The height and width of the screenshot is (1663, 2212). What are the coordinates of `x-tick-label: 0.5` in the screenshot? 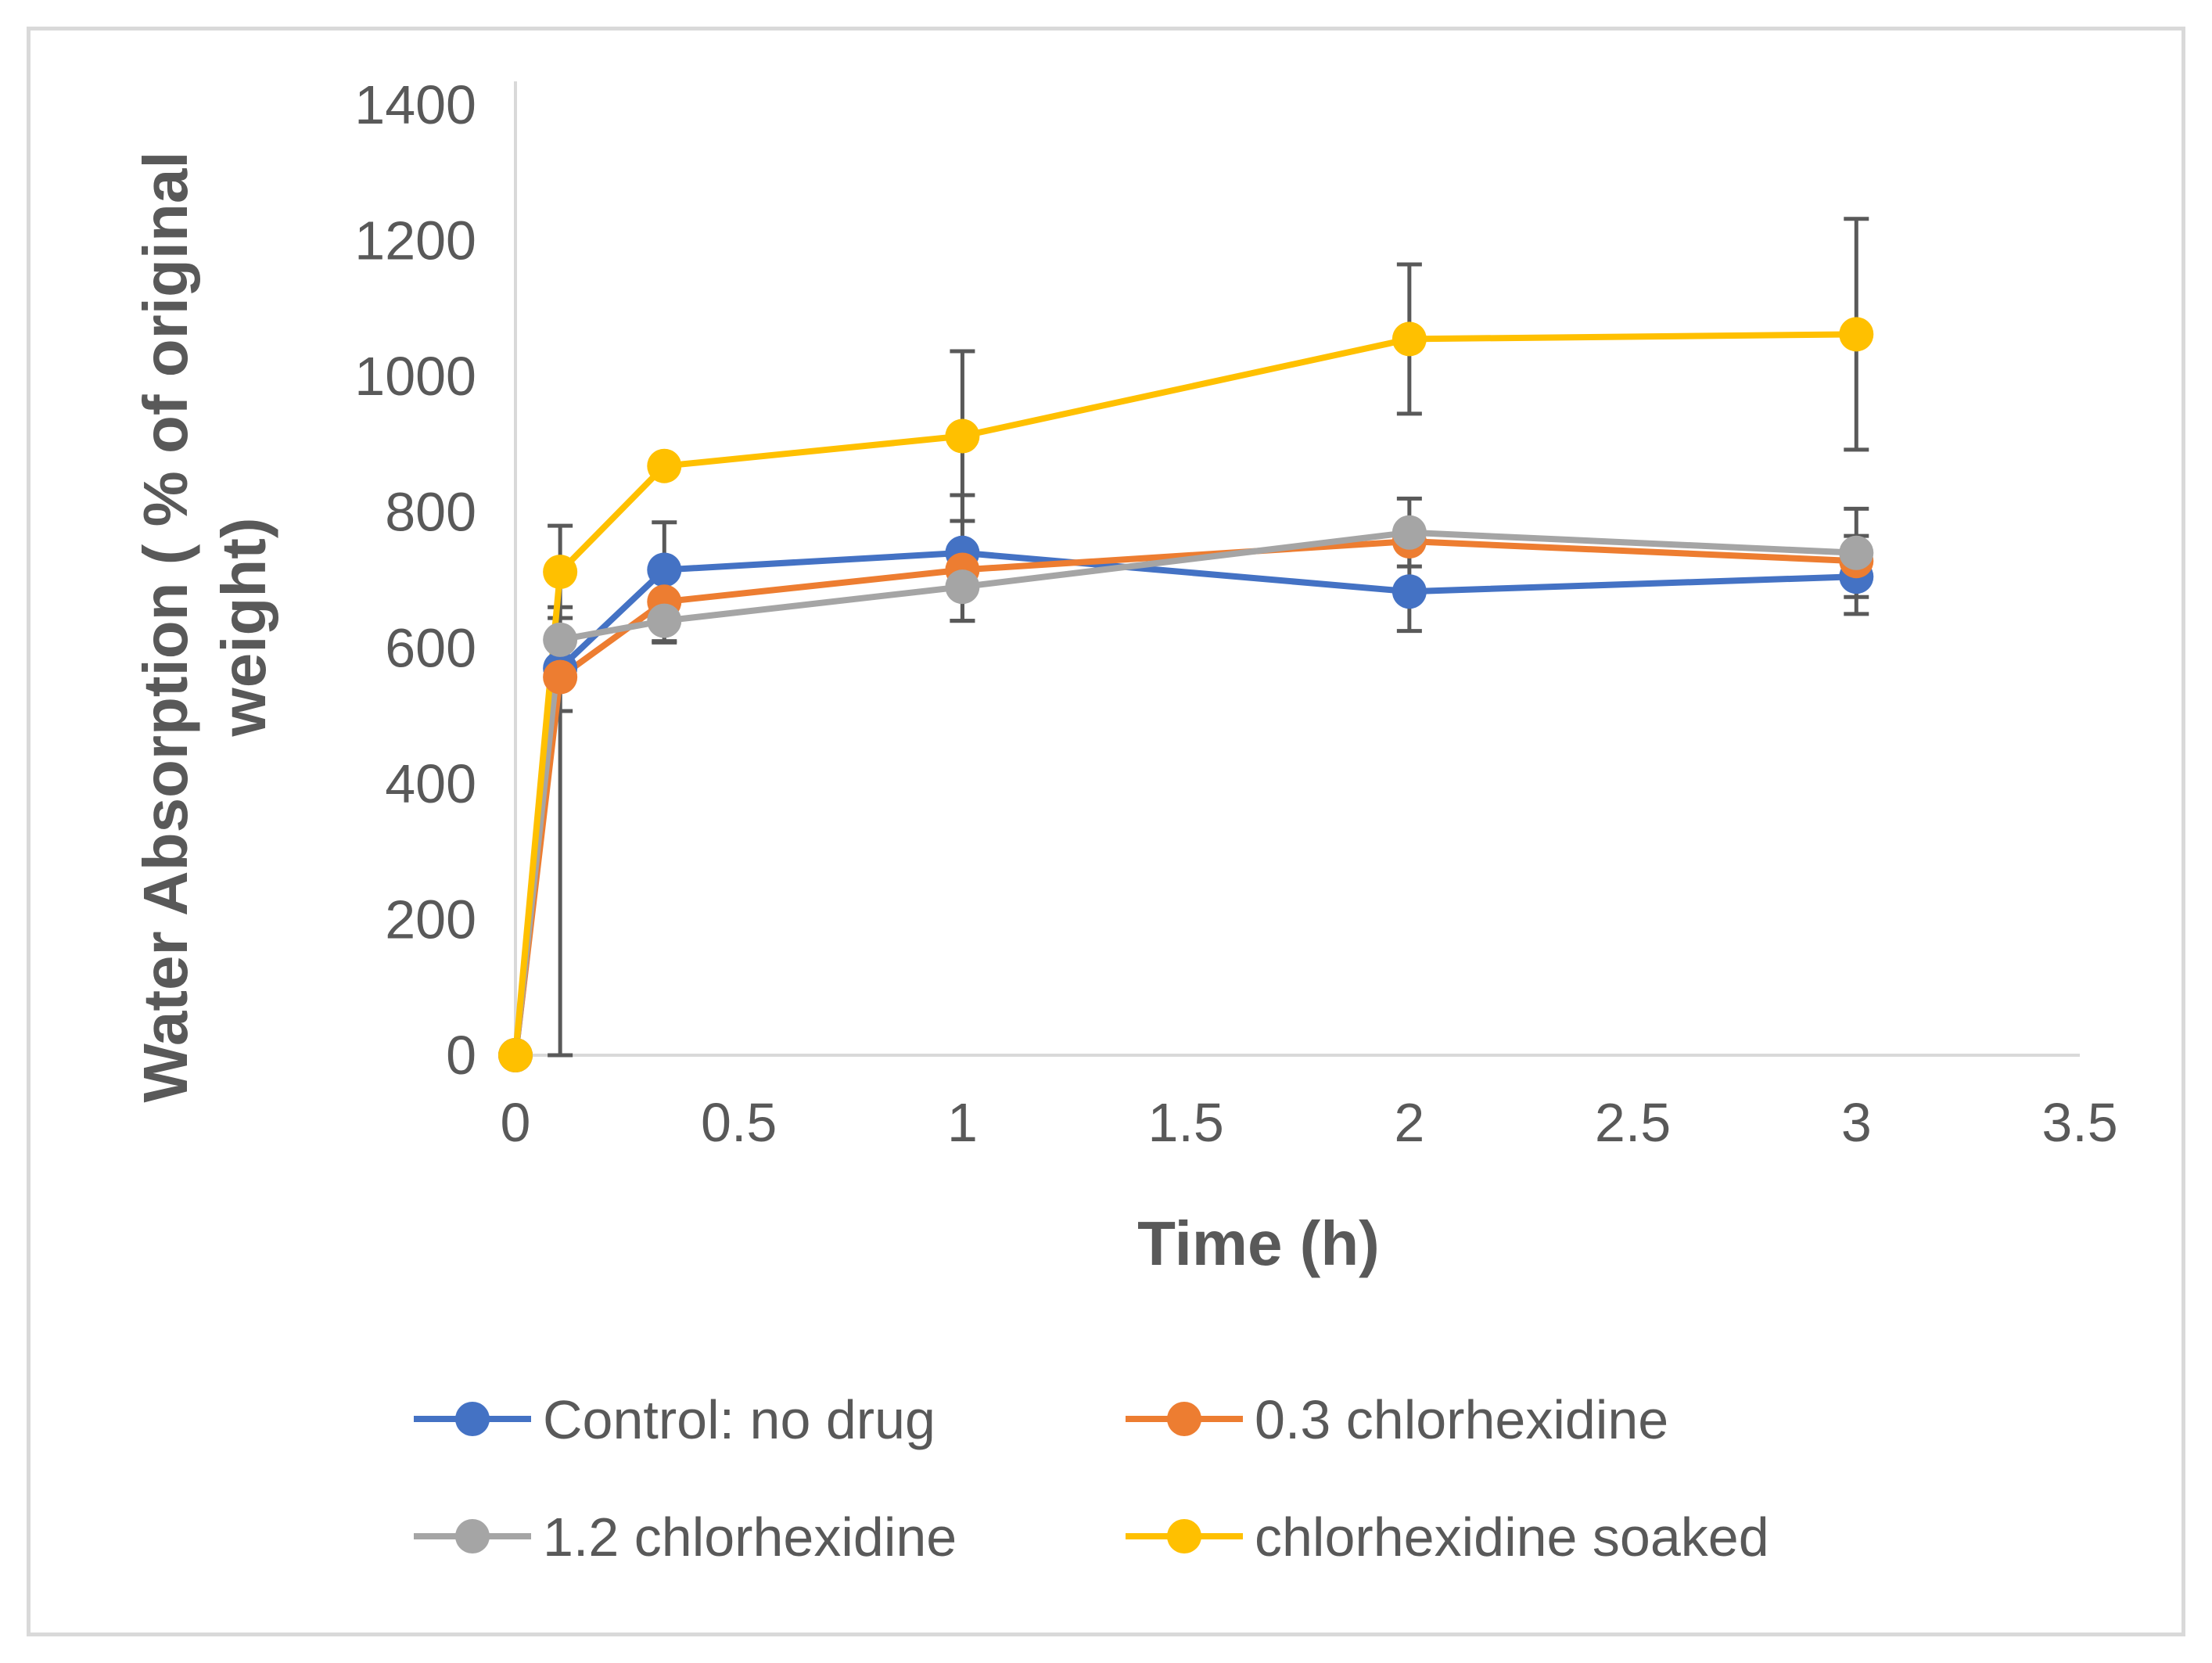 It's located at (739, 1122).